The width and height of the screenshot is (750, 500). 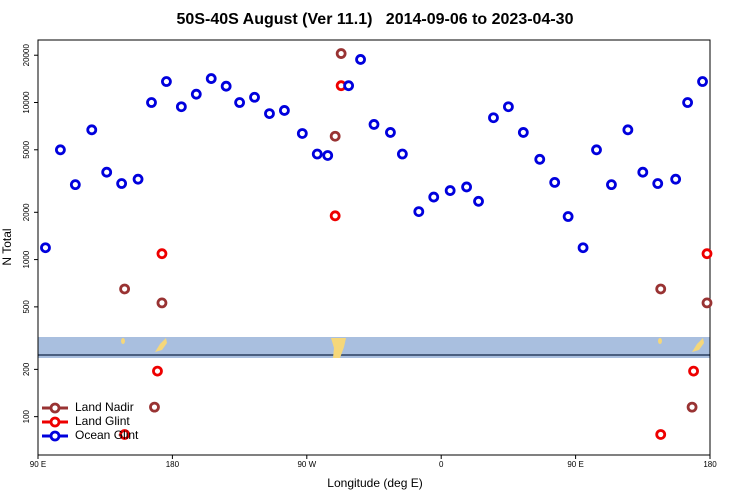 I want to click on legend-label: Land Glint, so click(x=102, y=421).